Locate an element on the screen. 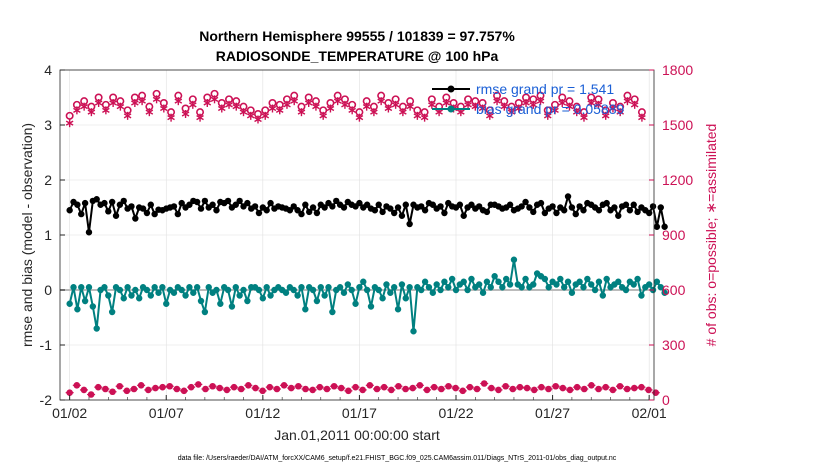  y-right-tick-label: 900 is located at coordinates (674, 235).